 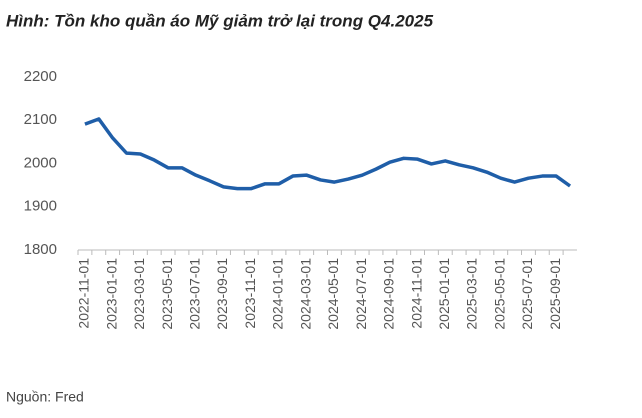 I want to click on x-tick-label: 2025-05-01, so click(x=499, y=294).